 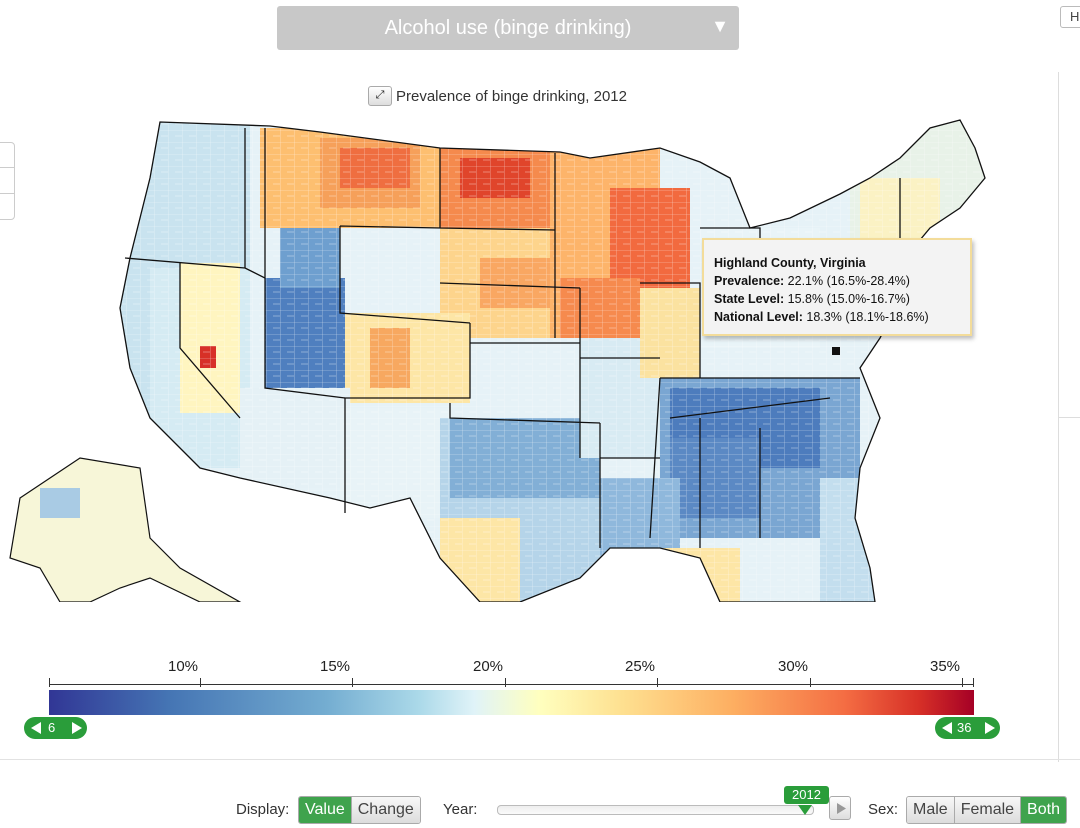 I want to click on tooltip-national-label: National Level:, so click(x=758, y=317).